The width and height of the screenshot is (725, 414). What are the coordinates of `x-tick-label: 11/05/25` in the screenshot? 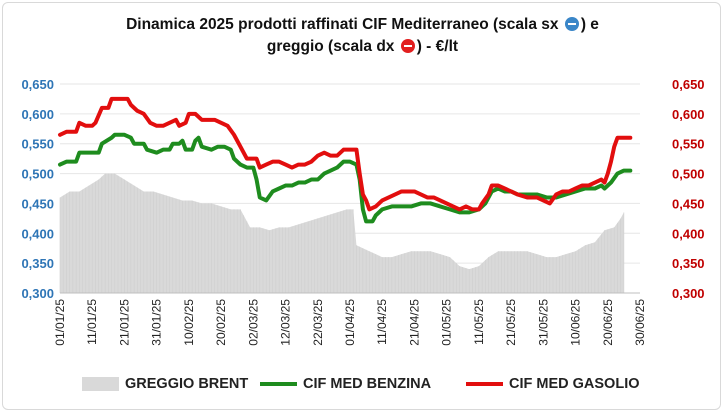 It's located at (479, 322).